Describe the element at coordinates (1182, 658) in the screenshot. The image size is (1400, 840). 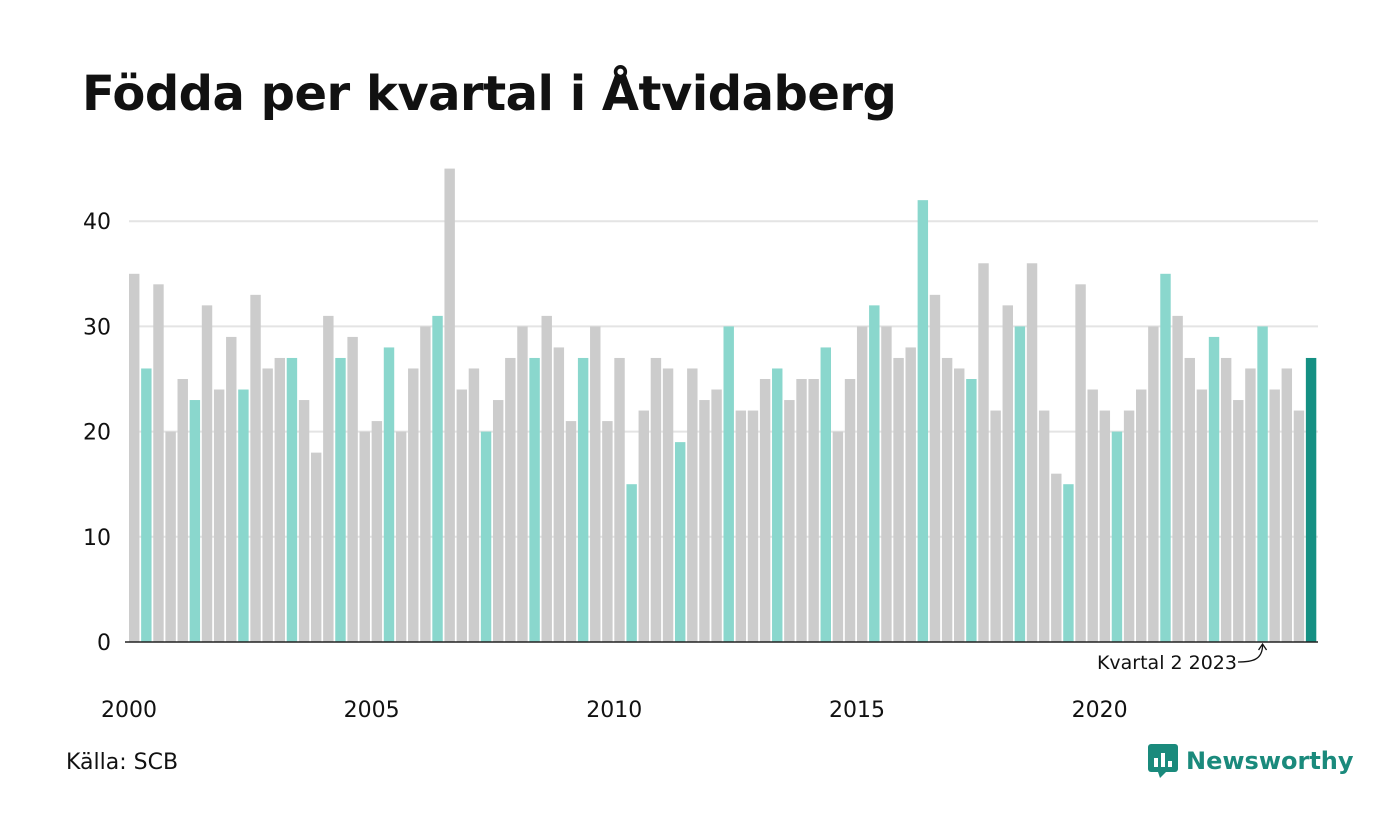
I see `annotation: Kvartal 2 2023` at that location.